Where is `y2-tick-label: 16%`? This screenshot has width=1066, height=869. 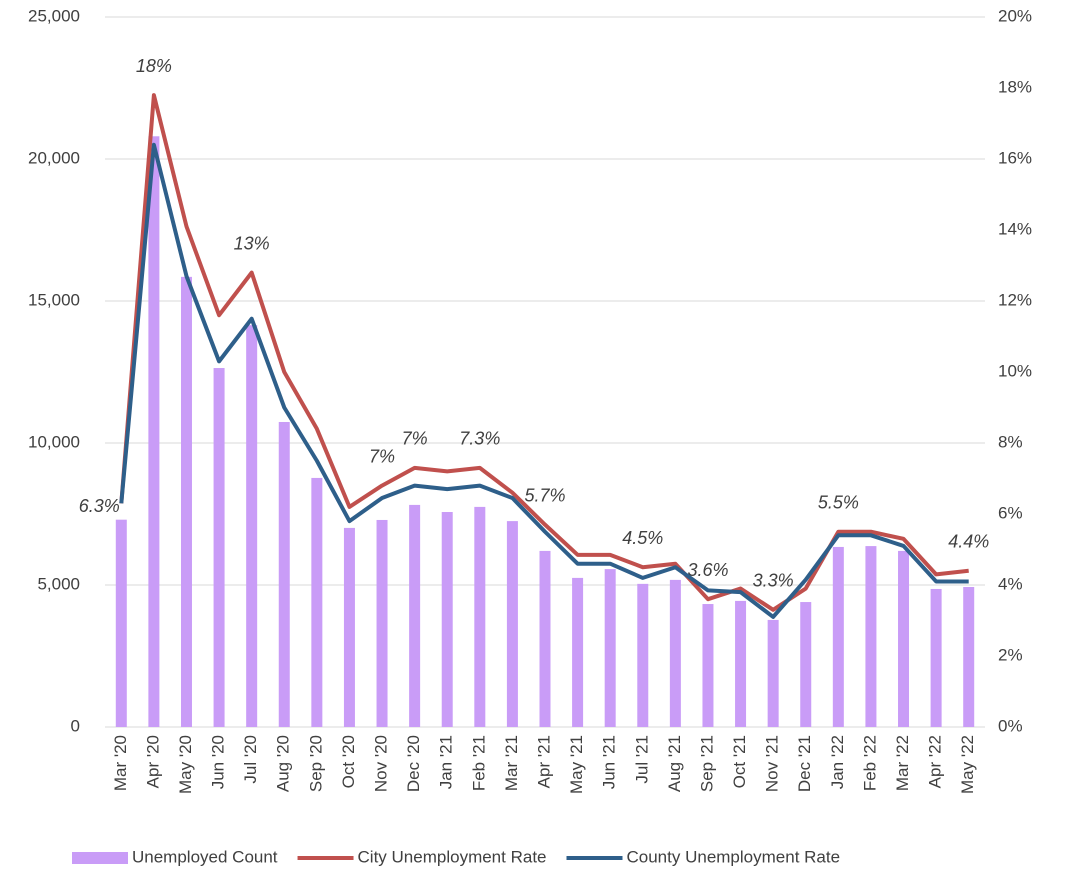
y2-tick-label: 16% is located at coordinates (1015, 157).